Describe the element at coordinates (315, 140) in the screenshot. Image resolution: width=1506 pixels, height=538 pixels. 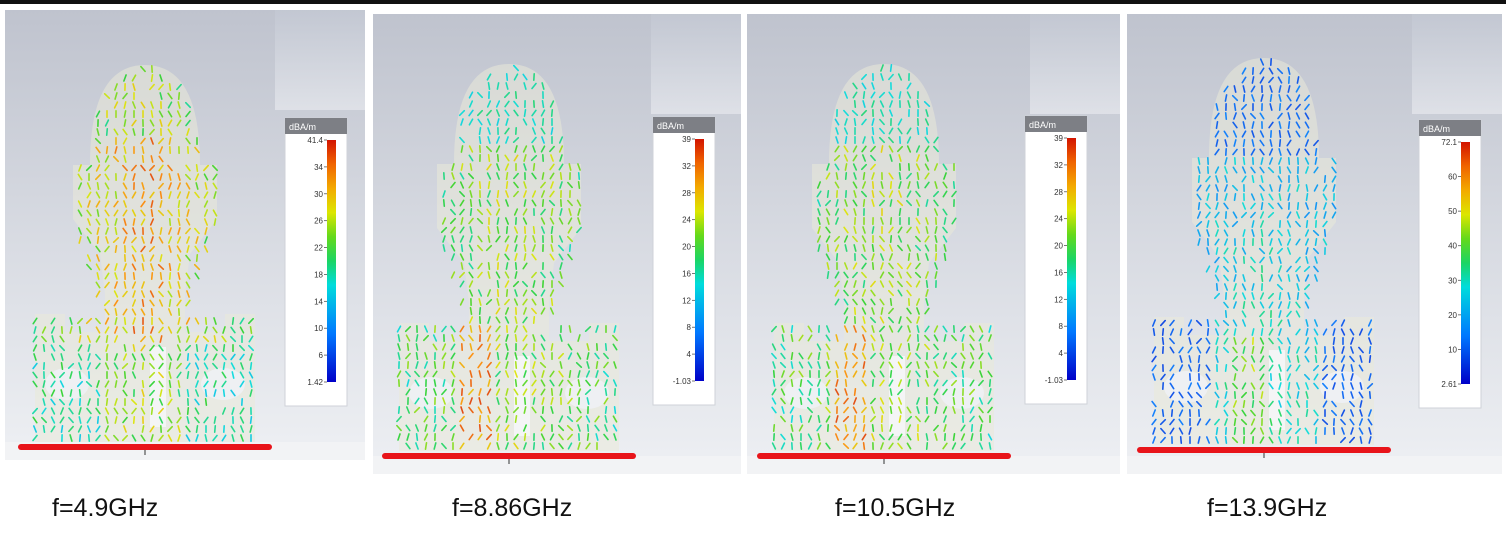
I see `colorbar-tick-label: 41.4` at that location.